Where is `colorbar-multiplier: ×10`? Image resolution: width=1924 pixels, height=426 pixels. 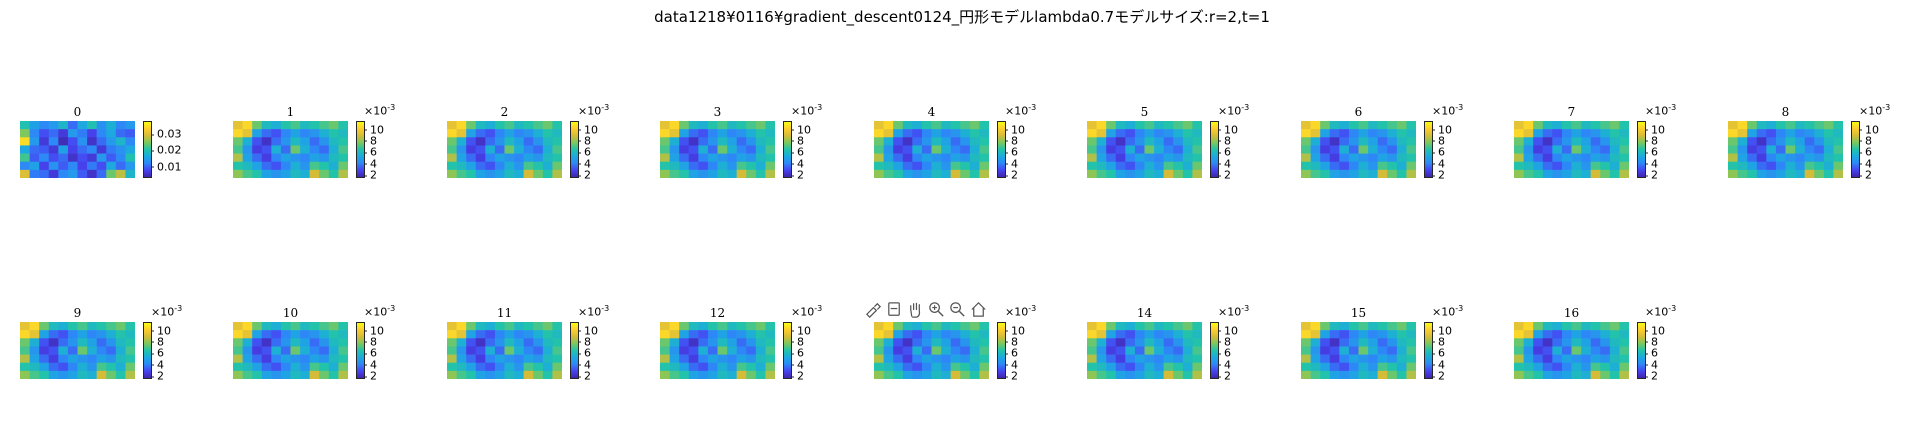 colorbar-multiplier: ×10 is located at coordinates (590, 312).